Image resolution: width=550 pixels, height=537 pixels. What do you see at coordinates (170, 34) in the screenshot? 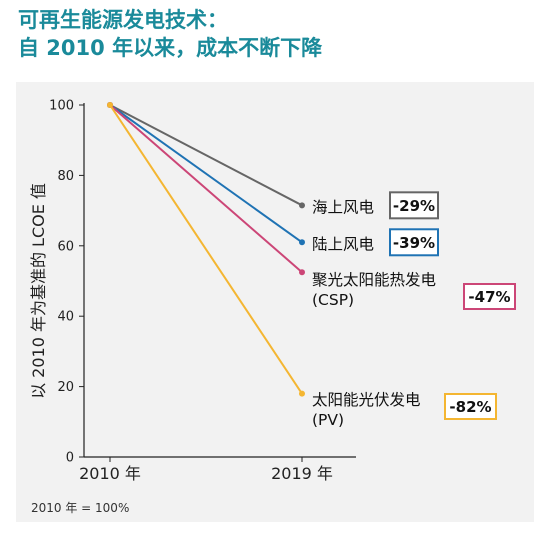
I see `page-title: 可再生能源发电技术： 自 2010 年以来，成本不断下降` at bounding box center [170, 34].